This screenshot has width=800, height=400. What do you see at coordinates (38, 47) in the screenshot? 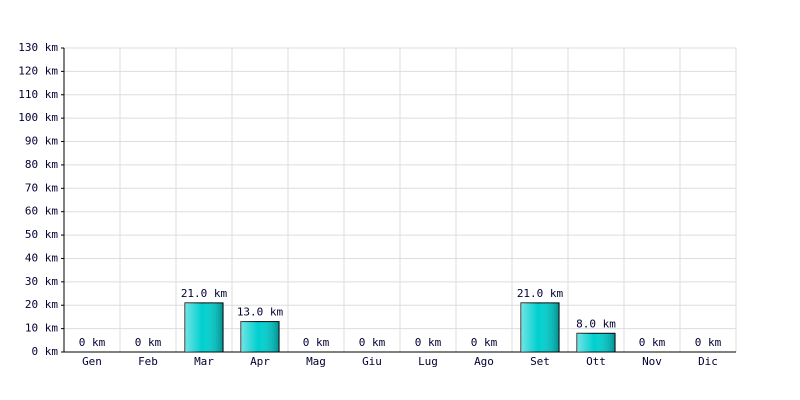
I see `y-tick-label: 130 km` at bounding box center [38, 47].